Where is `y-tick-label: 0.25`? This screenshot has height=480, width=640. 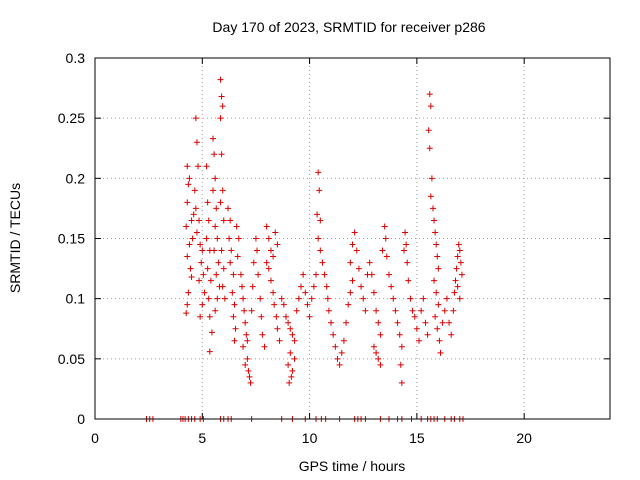
y-tick-label: 0.25 is located at coordinates (71, 118).